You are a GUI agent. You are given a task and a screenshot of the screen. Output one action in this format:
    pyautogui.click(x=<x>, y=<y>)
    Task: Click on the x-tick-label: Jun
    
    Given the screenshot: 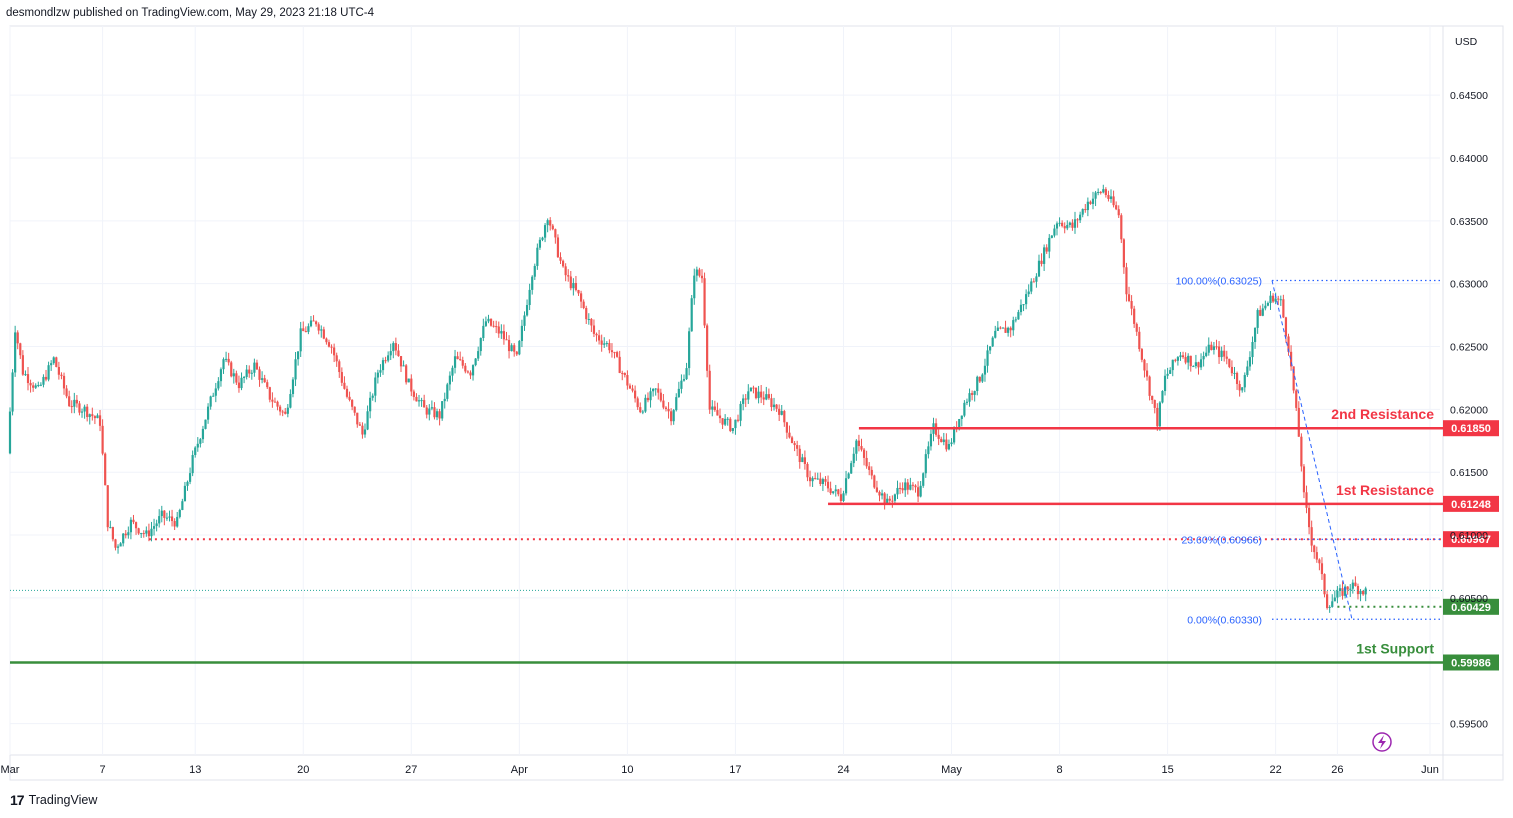 What is the action you would take?
    pyautogui.click(x=1430, y=770)
    